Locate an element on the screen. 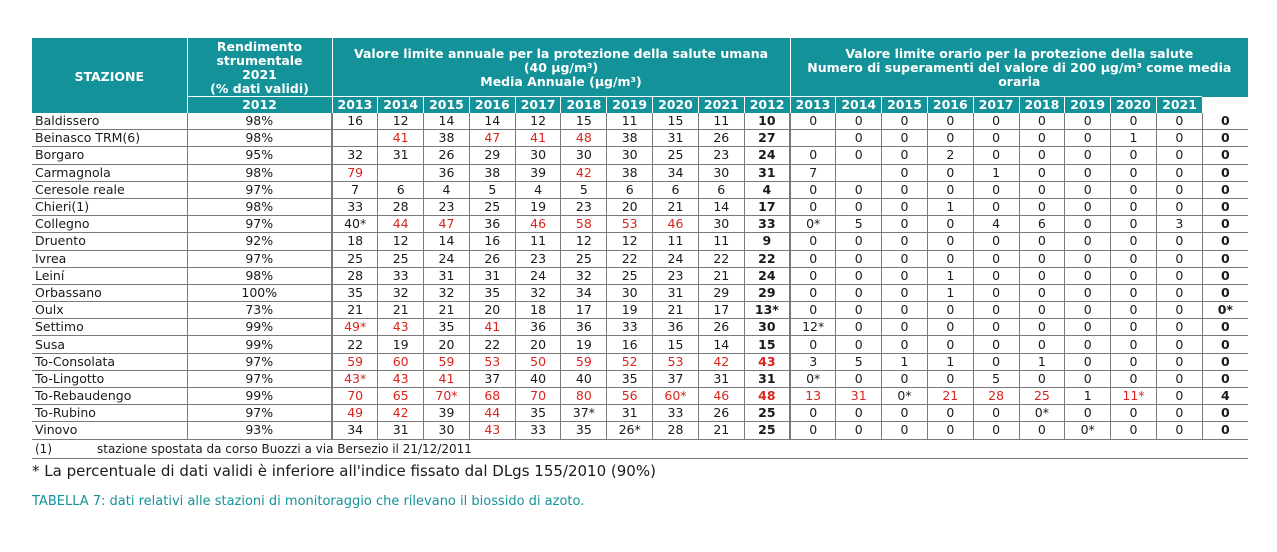  hourly-exceedance-cell: 12* is located at coordinates (813, 327).